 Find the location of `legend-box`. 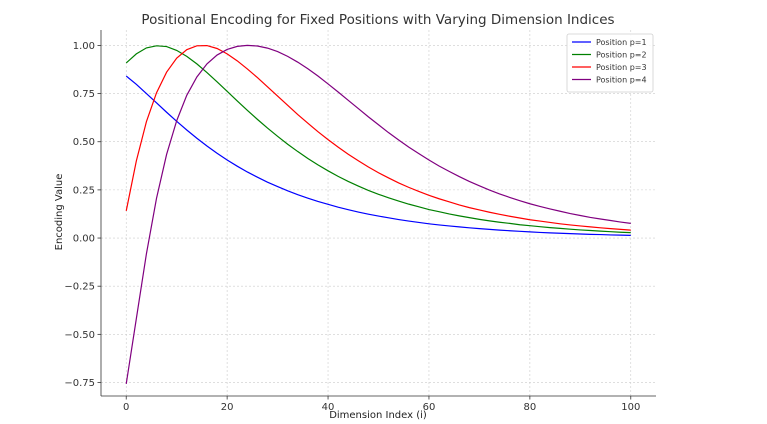

legend-box is located at coordinates (610, 63).